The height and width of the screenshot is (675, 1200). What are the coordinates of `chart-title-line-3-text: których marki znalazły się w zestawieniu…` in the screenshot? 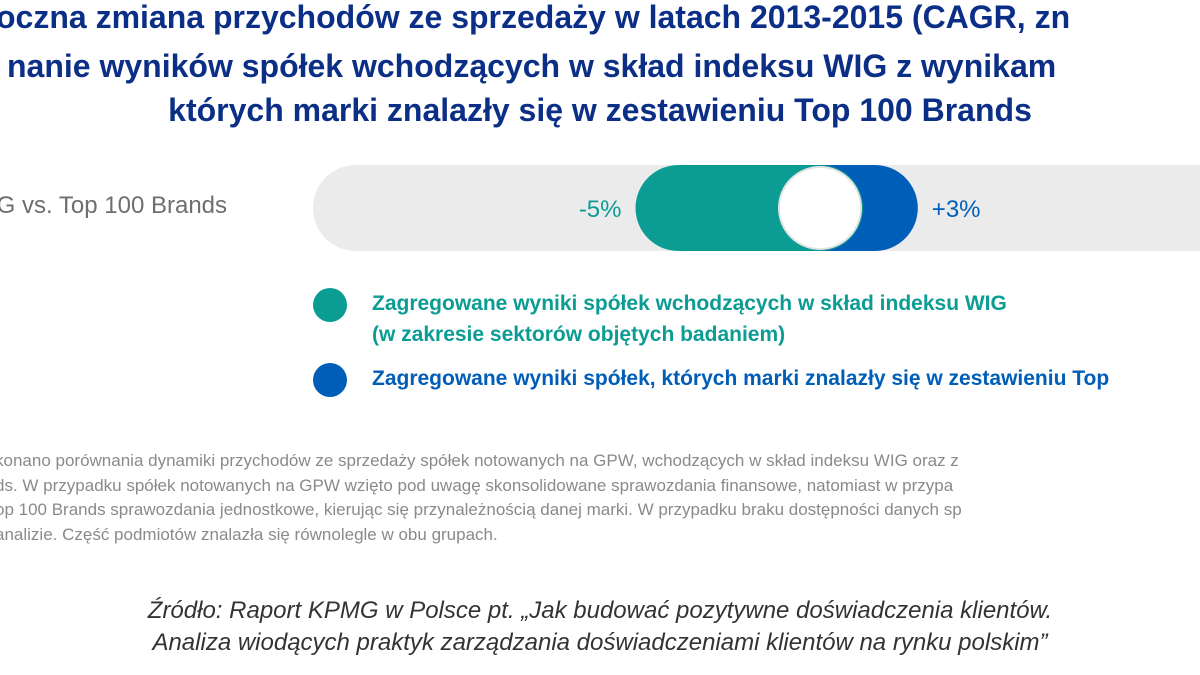 It's located at (600, 110).